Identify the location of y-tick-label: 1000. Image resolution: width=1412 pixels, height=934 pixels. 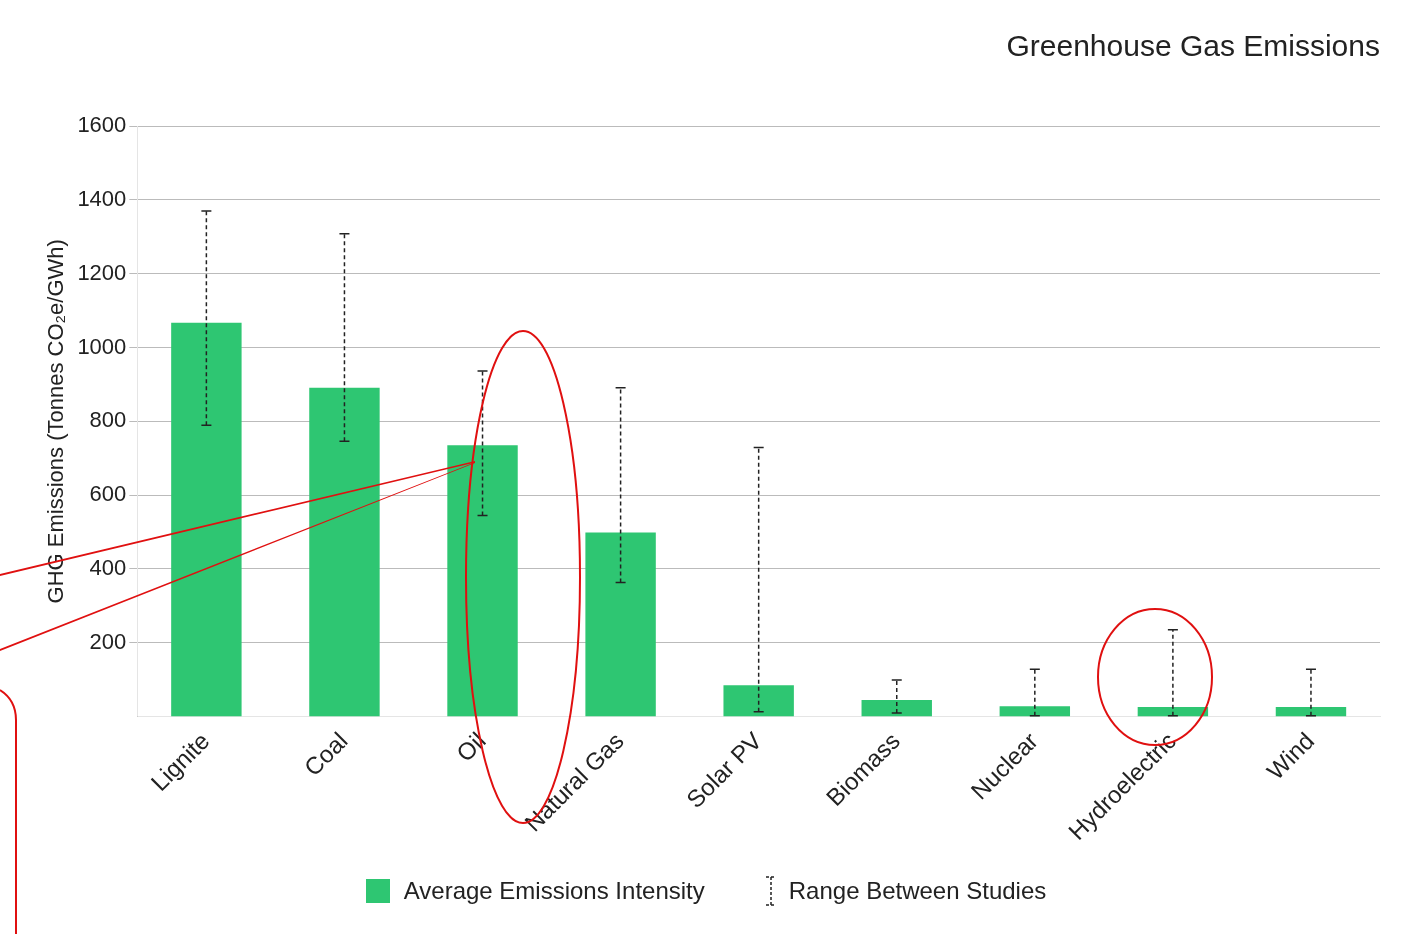
(102, 346).